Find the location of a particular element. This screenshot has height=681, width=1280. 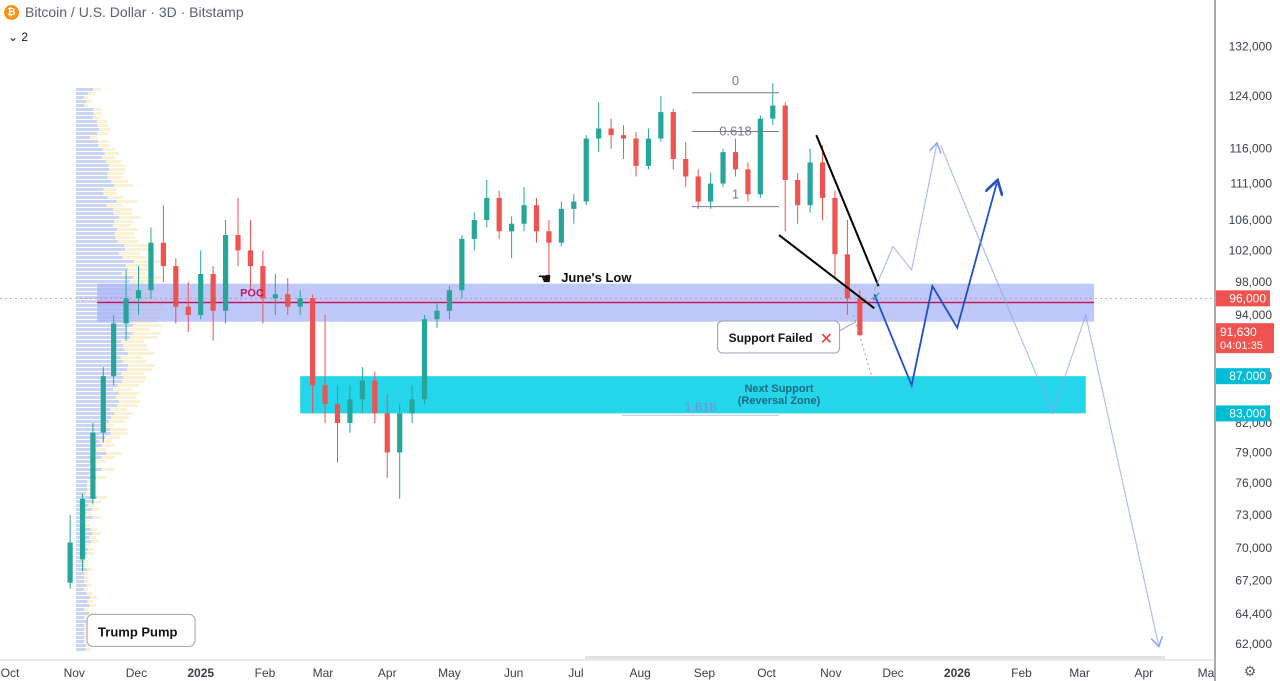

annotation-junes-low: June's Low is located at coordinates (596, 277).